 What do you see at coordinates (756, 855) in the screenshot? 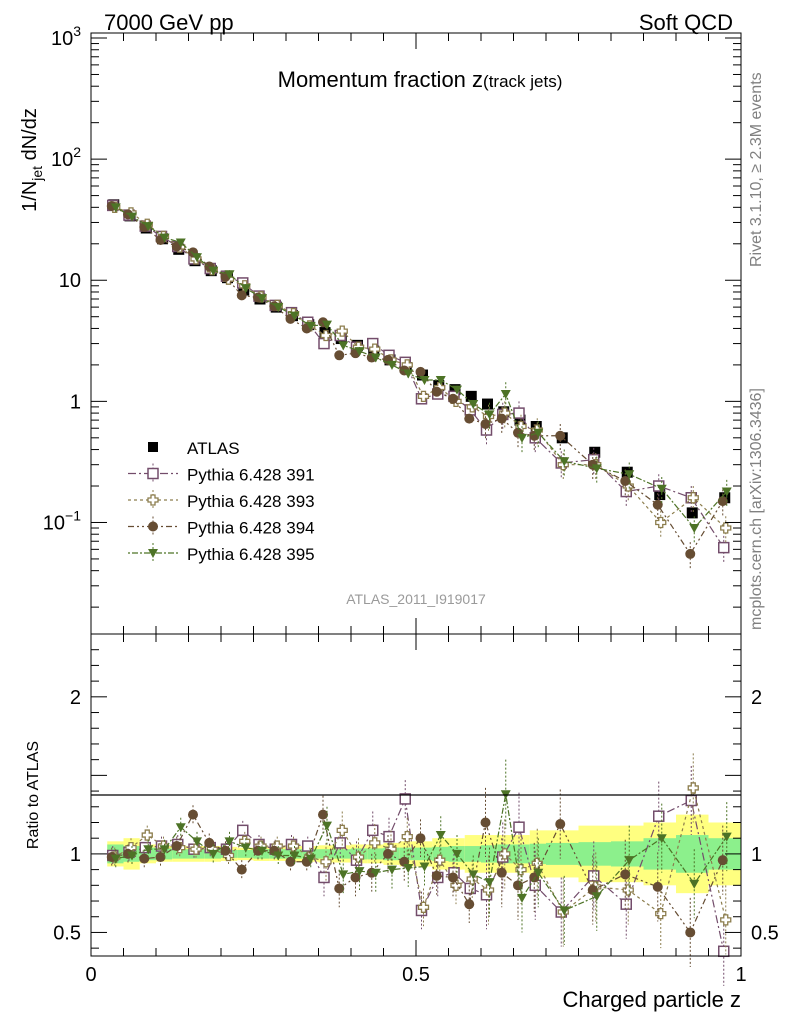
I see `ratio-y-tick-label-right: 1` at bounding box center [756, 855].